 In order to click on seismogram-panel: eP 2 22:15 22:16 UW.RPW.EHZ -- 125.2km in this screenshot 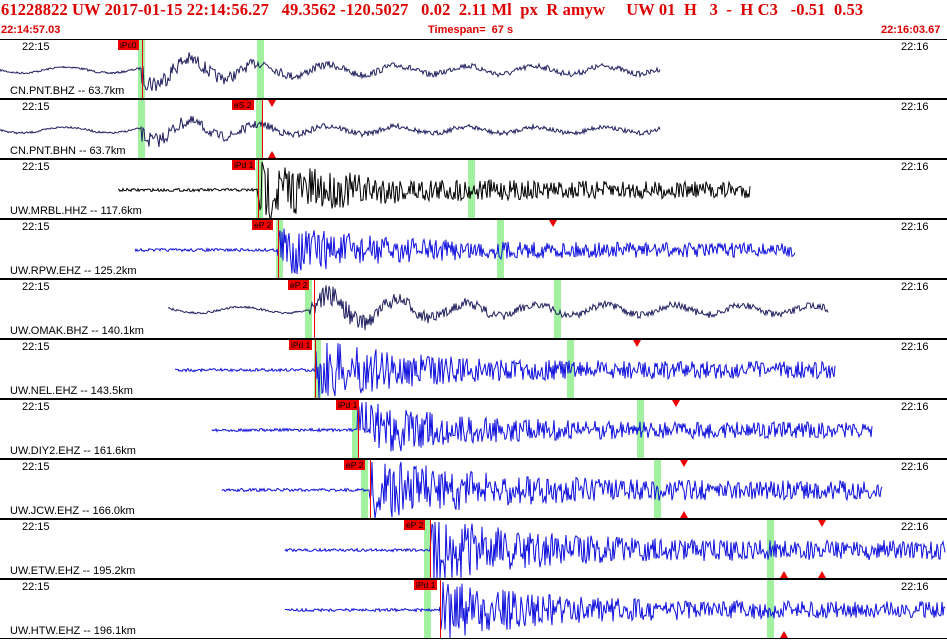, I will do `click(473, 249)`.